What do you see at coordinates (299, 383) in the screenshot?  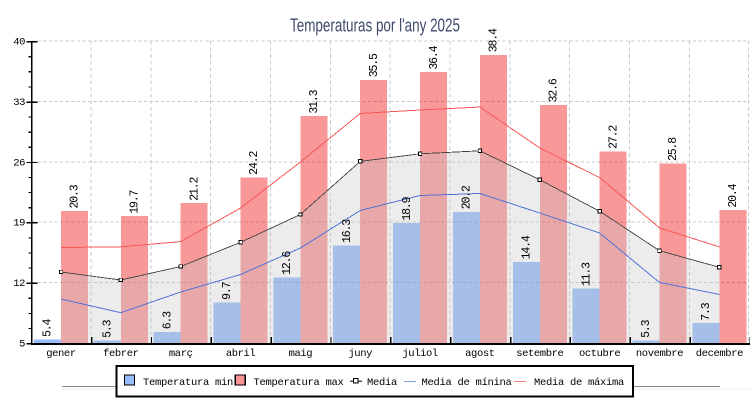 I see `svg-text: Temperatura max` at bounding box center [299, 383].